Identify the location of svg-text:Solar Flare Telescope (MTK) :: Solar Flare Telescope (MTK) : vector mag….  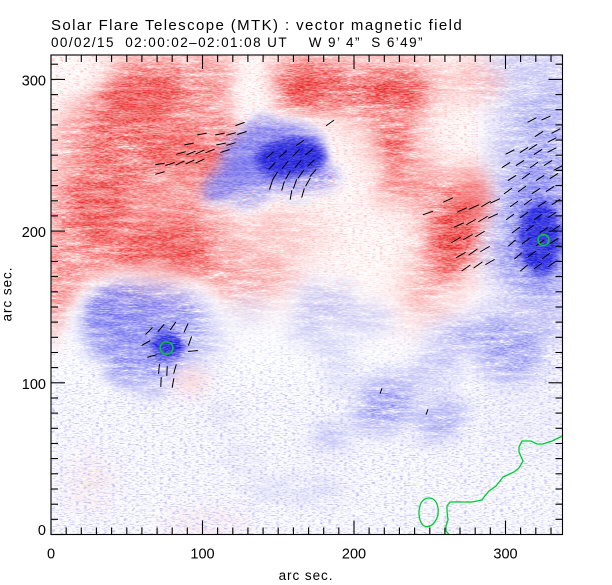
(257, 25).